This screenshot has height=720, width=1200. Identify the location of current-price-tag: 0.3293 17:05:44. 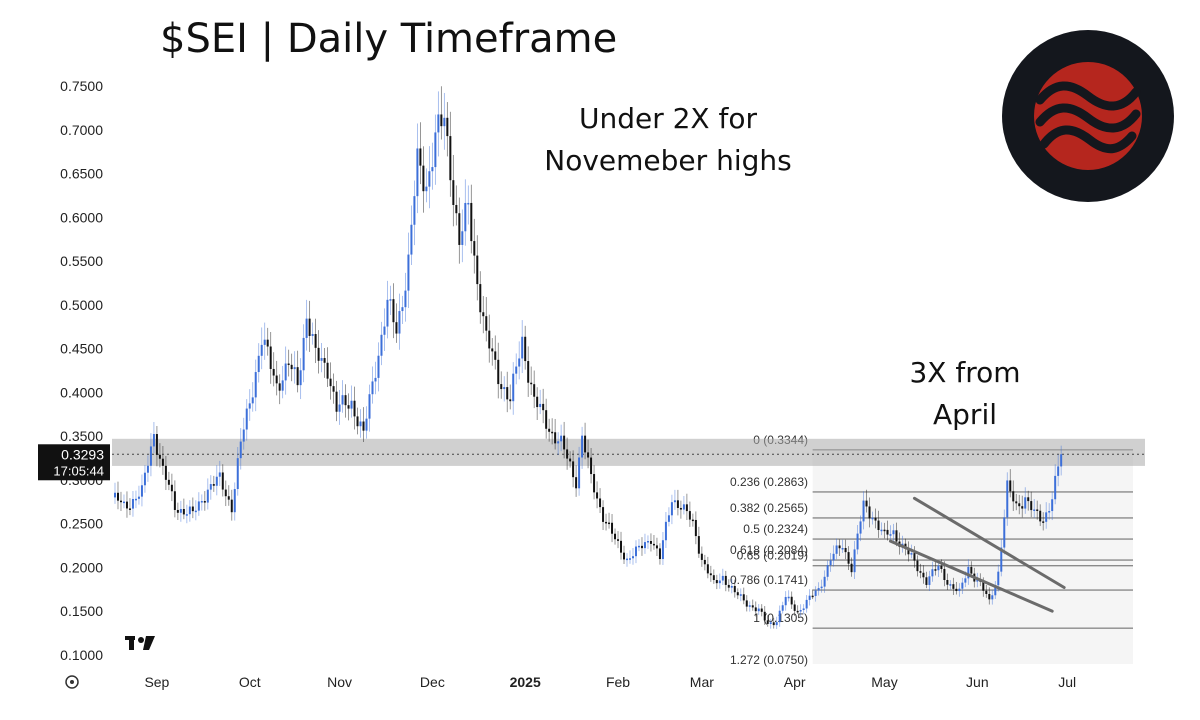
(74, 462).